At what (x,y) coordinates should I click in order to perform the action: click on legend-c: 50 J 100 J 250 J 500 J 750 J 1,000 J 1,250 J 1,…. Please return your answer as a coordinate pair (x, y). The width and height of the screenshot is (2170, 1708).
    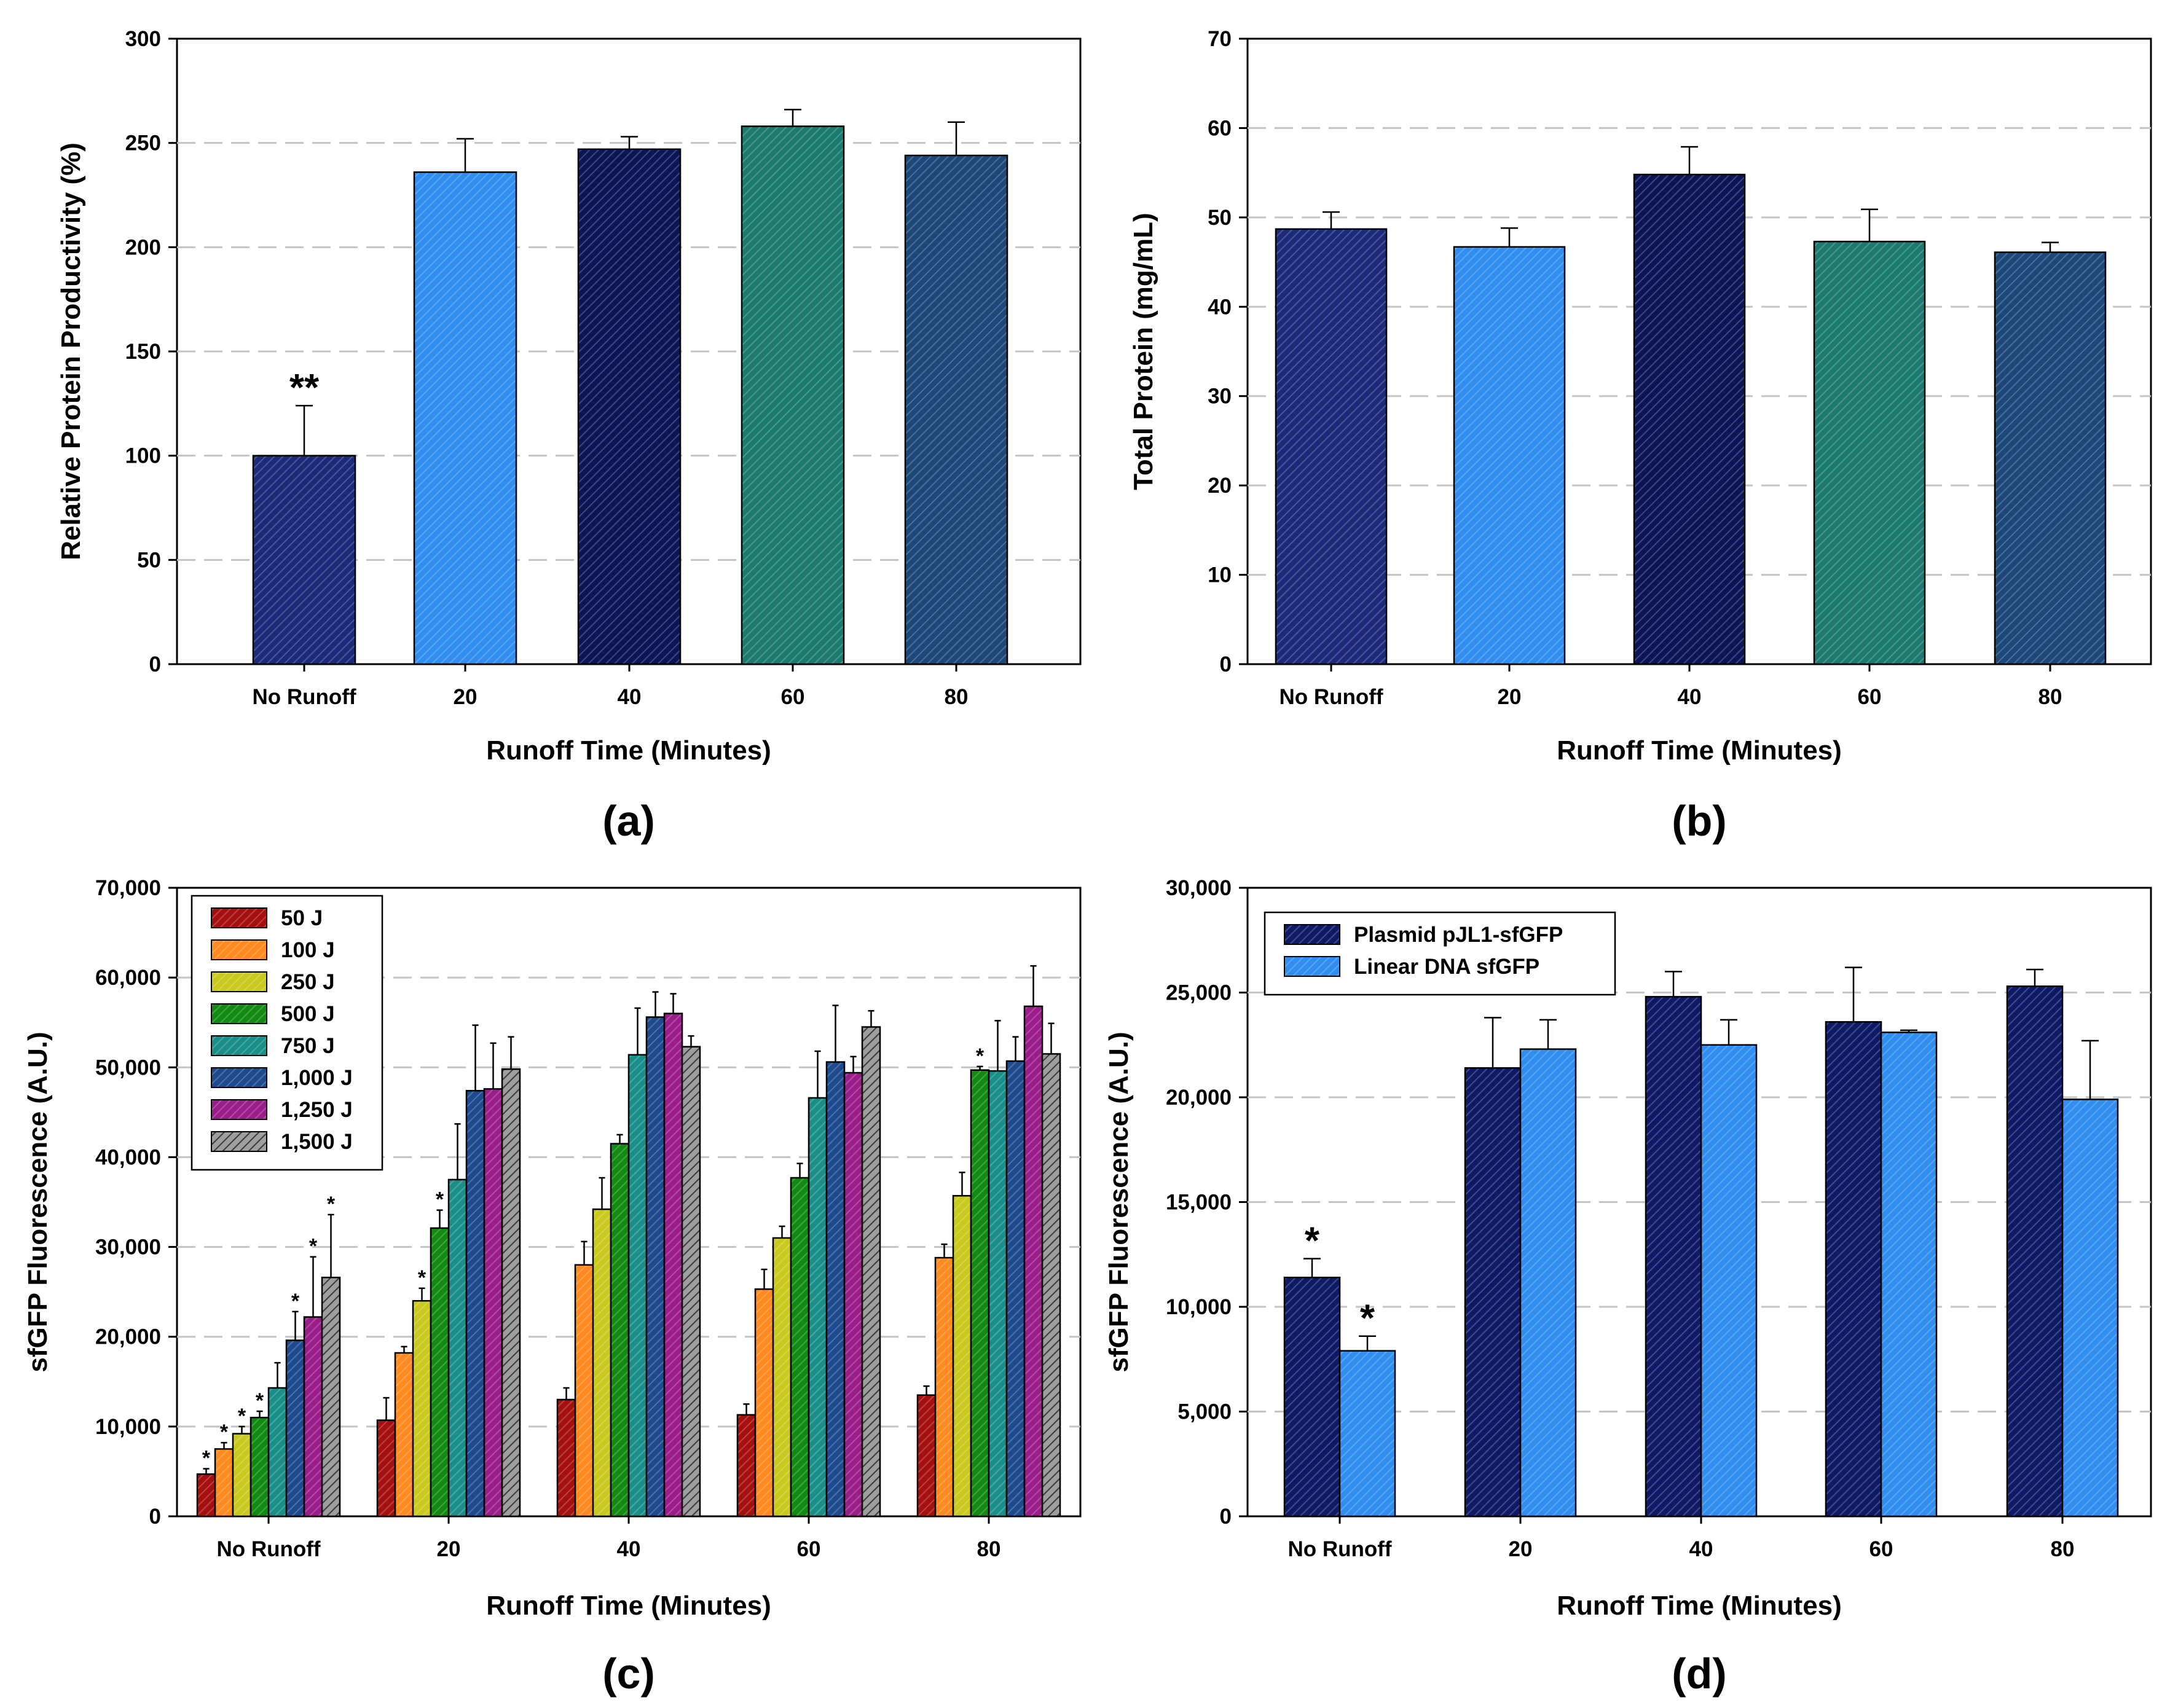
    Looking at the image, I should click on (287, 1033).